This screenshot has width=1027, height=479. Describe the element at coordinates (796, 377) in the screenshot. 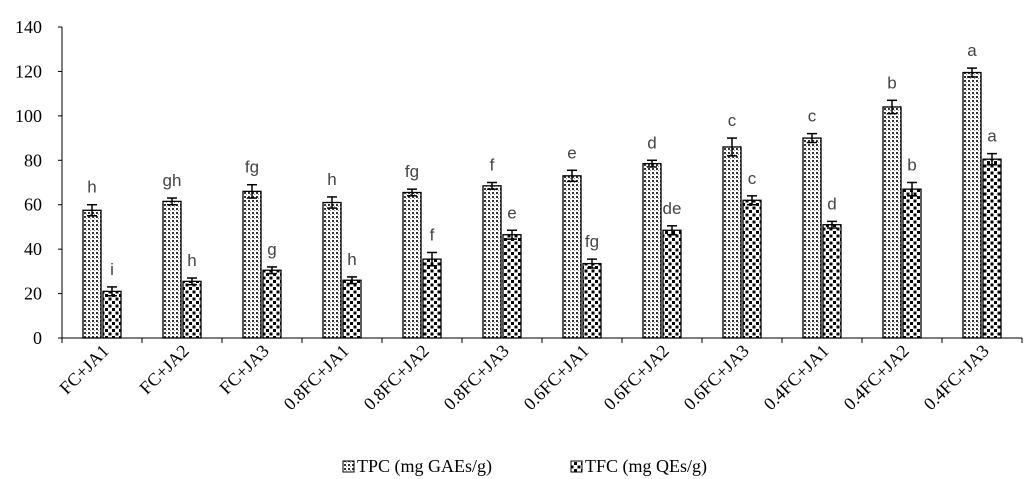

I see `x-tick-label: 0.4FC+JA1` at that location.